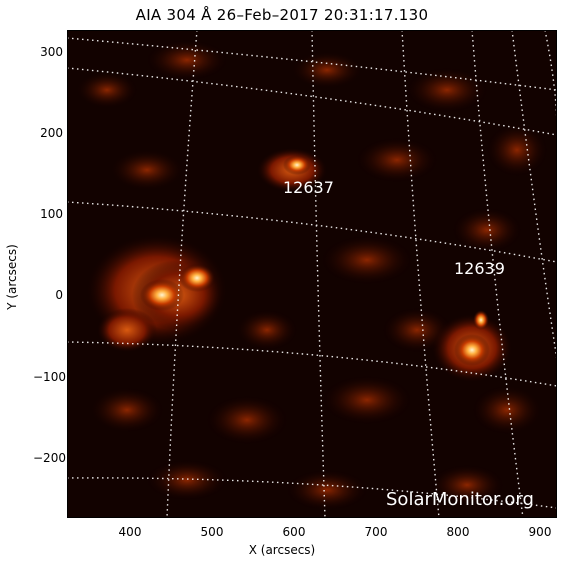 This screenshot has height=564, width=564. Describe the element at coordinates (472, 346) in the screenshot. I see `active-region-12639-glow` at that location.